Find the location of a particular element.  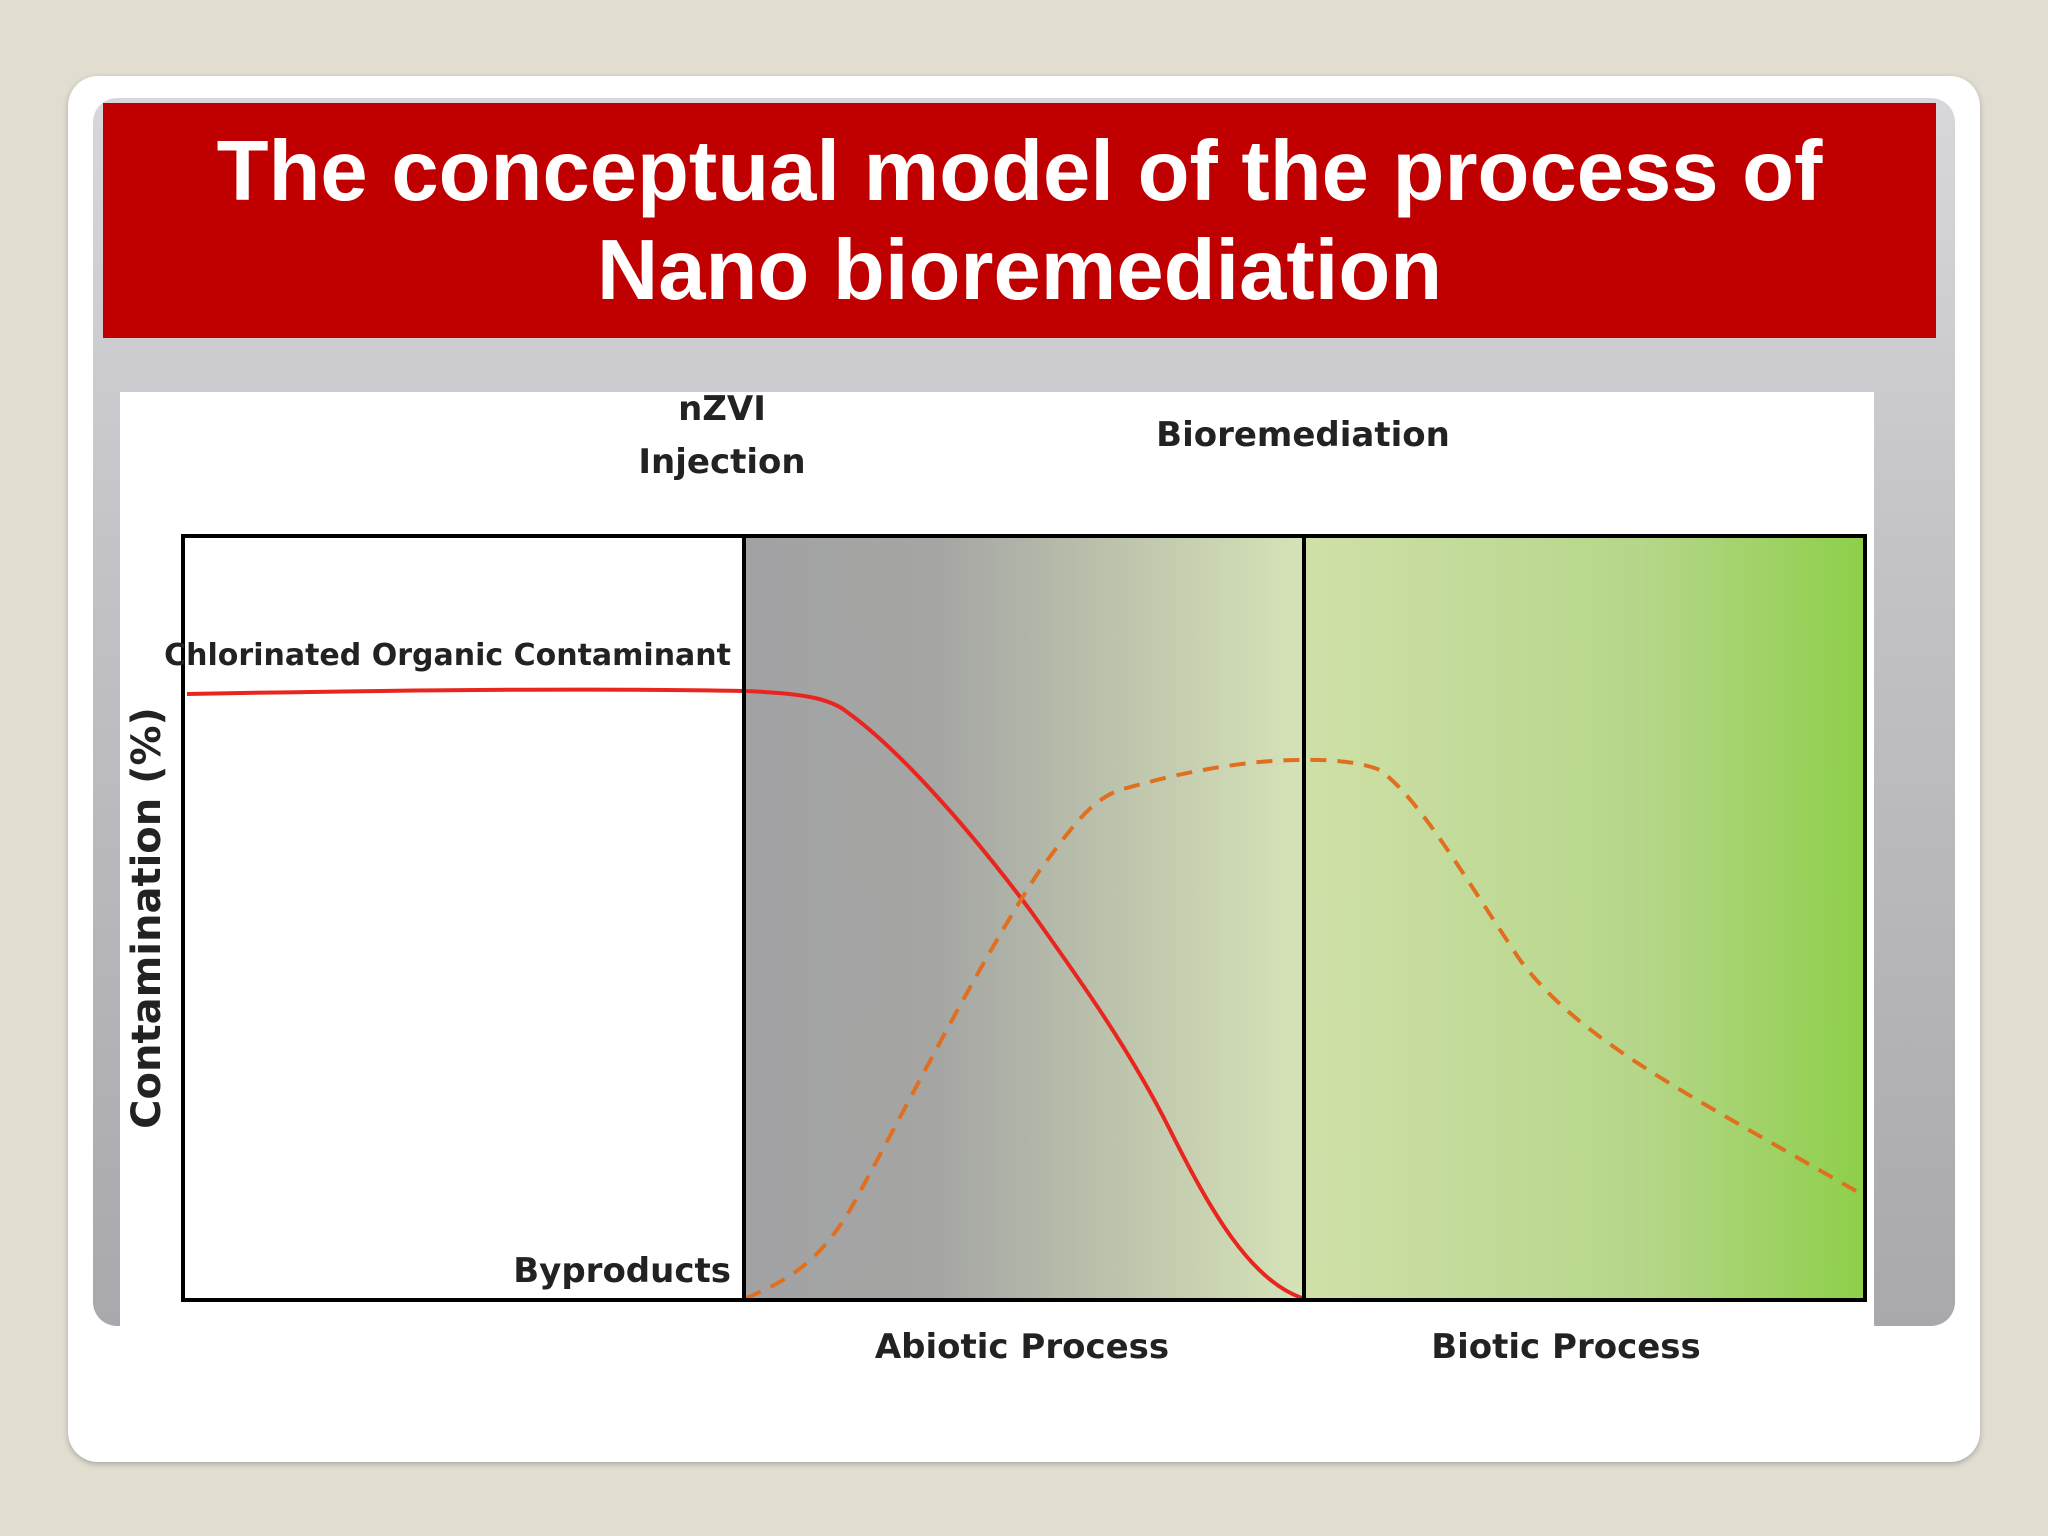

abiotic-zone is located at coordinates (1024, 918).